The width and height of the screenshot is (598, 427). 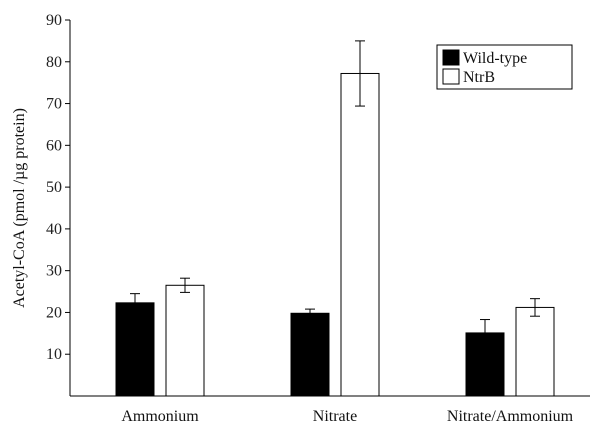 What do you see at coordinates (54, 312) in the screenshot?
I see `y-tick-label: 20` at bounding box center [54, 312].